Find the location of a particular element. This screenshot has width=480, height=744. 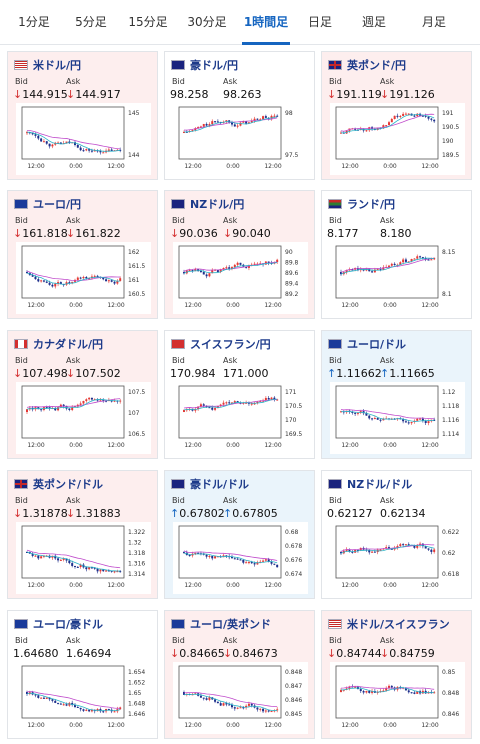

mini-candle-chart: 8.15 8.1 12:00 0:00 12:00 is located at coordinates (397, 278).